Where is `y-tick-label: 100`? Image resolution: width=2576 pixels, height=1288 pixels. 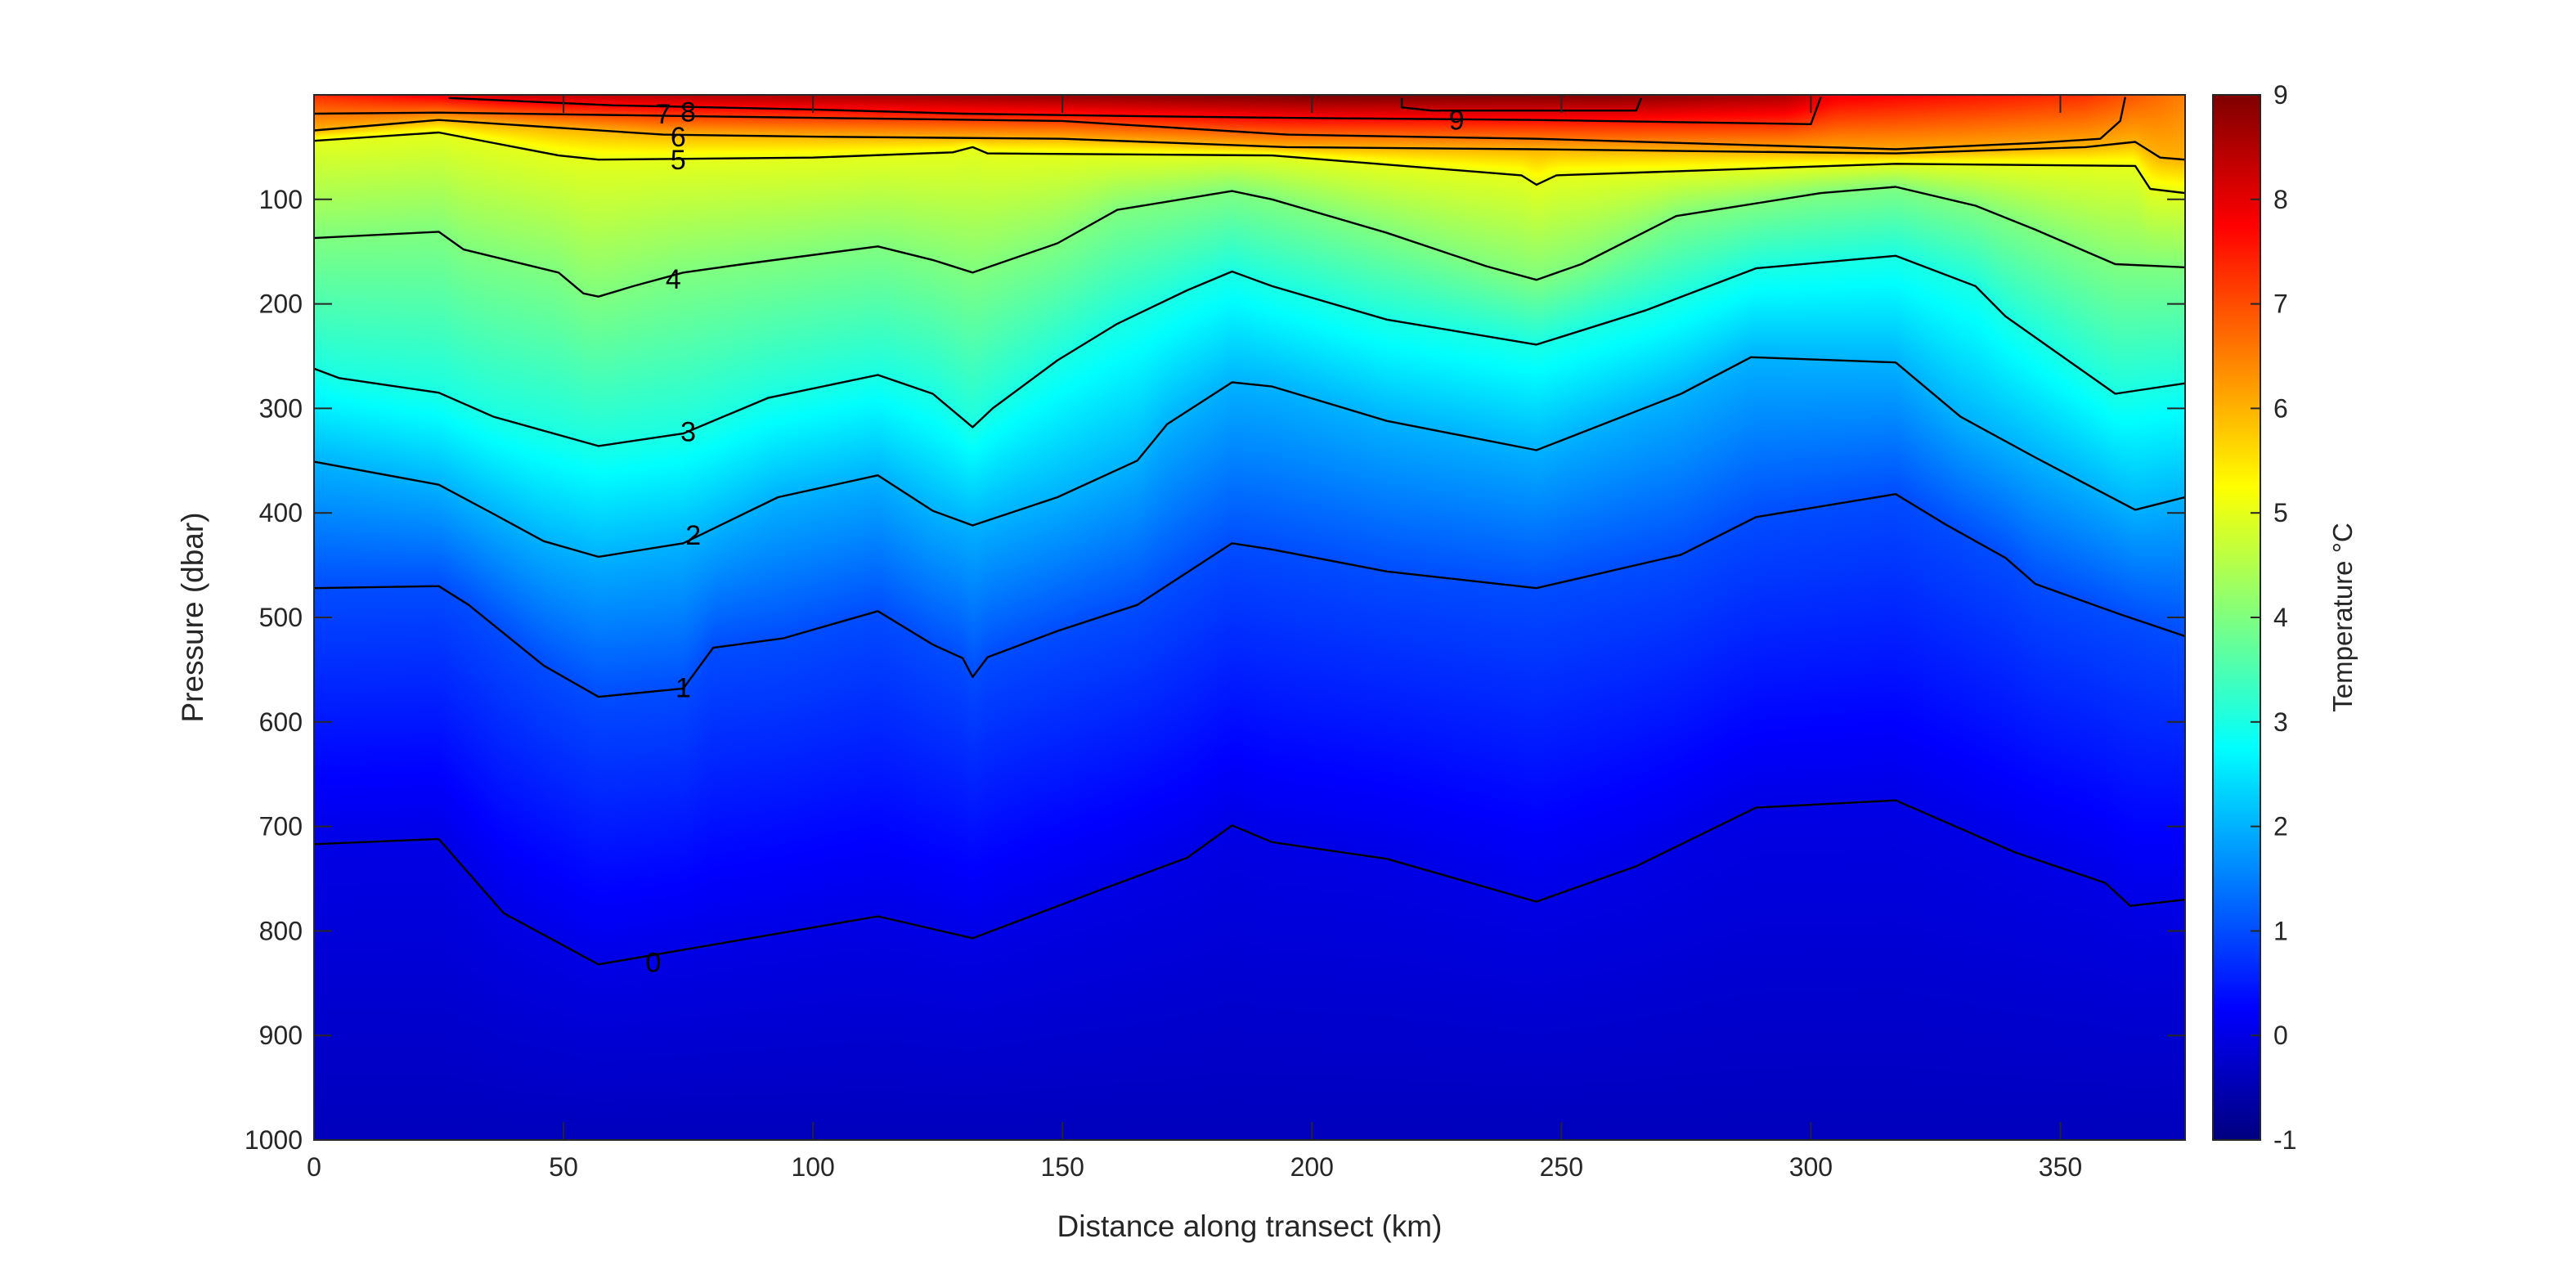
y-tick-label: 100 is located at coordinates (281, 200).